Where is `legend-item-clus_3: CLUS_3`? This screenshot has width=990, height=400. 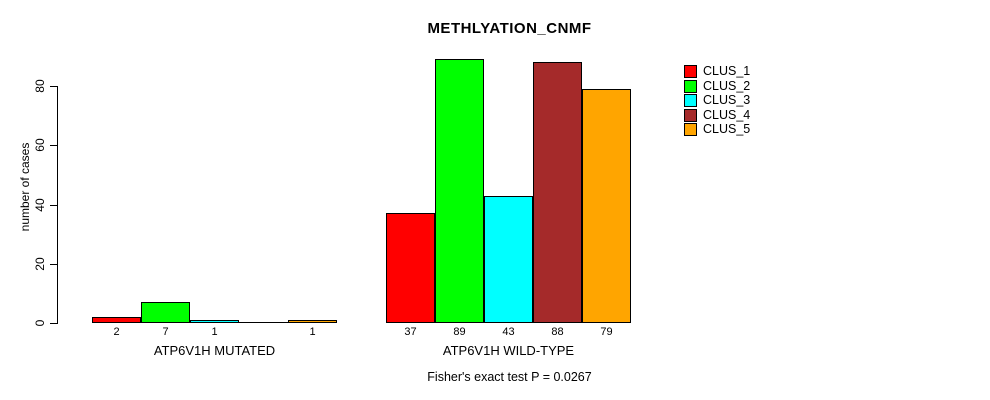 legend-item-clus_3: CLUS_3 is located at coordinates (717, 100).